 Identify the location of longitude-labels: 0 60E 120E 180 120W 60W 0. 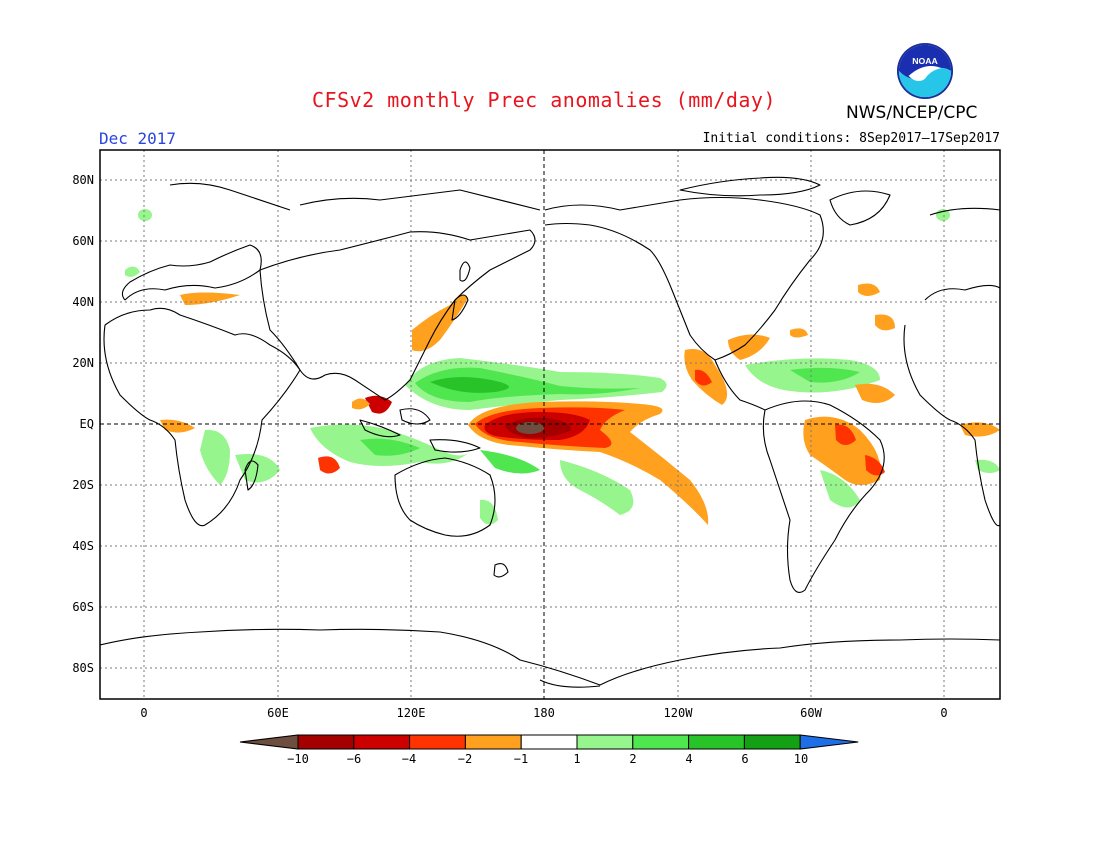
(543, 713).